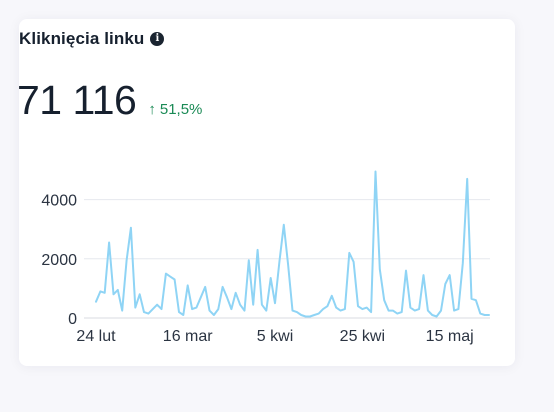 Image resolution: width=554 pixels, height=412 pixels. Describe the element at coordinates (77, 100) in the screenshot. I see `total-clicks-value: 71 116` at that location.